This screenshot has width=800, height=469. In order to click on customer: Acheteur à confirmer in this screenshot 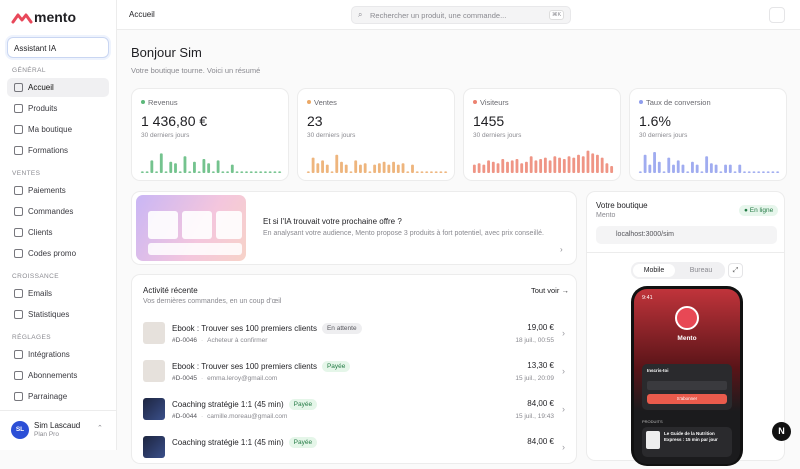, I will do `click(237, 340)`.